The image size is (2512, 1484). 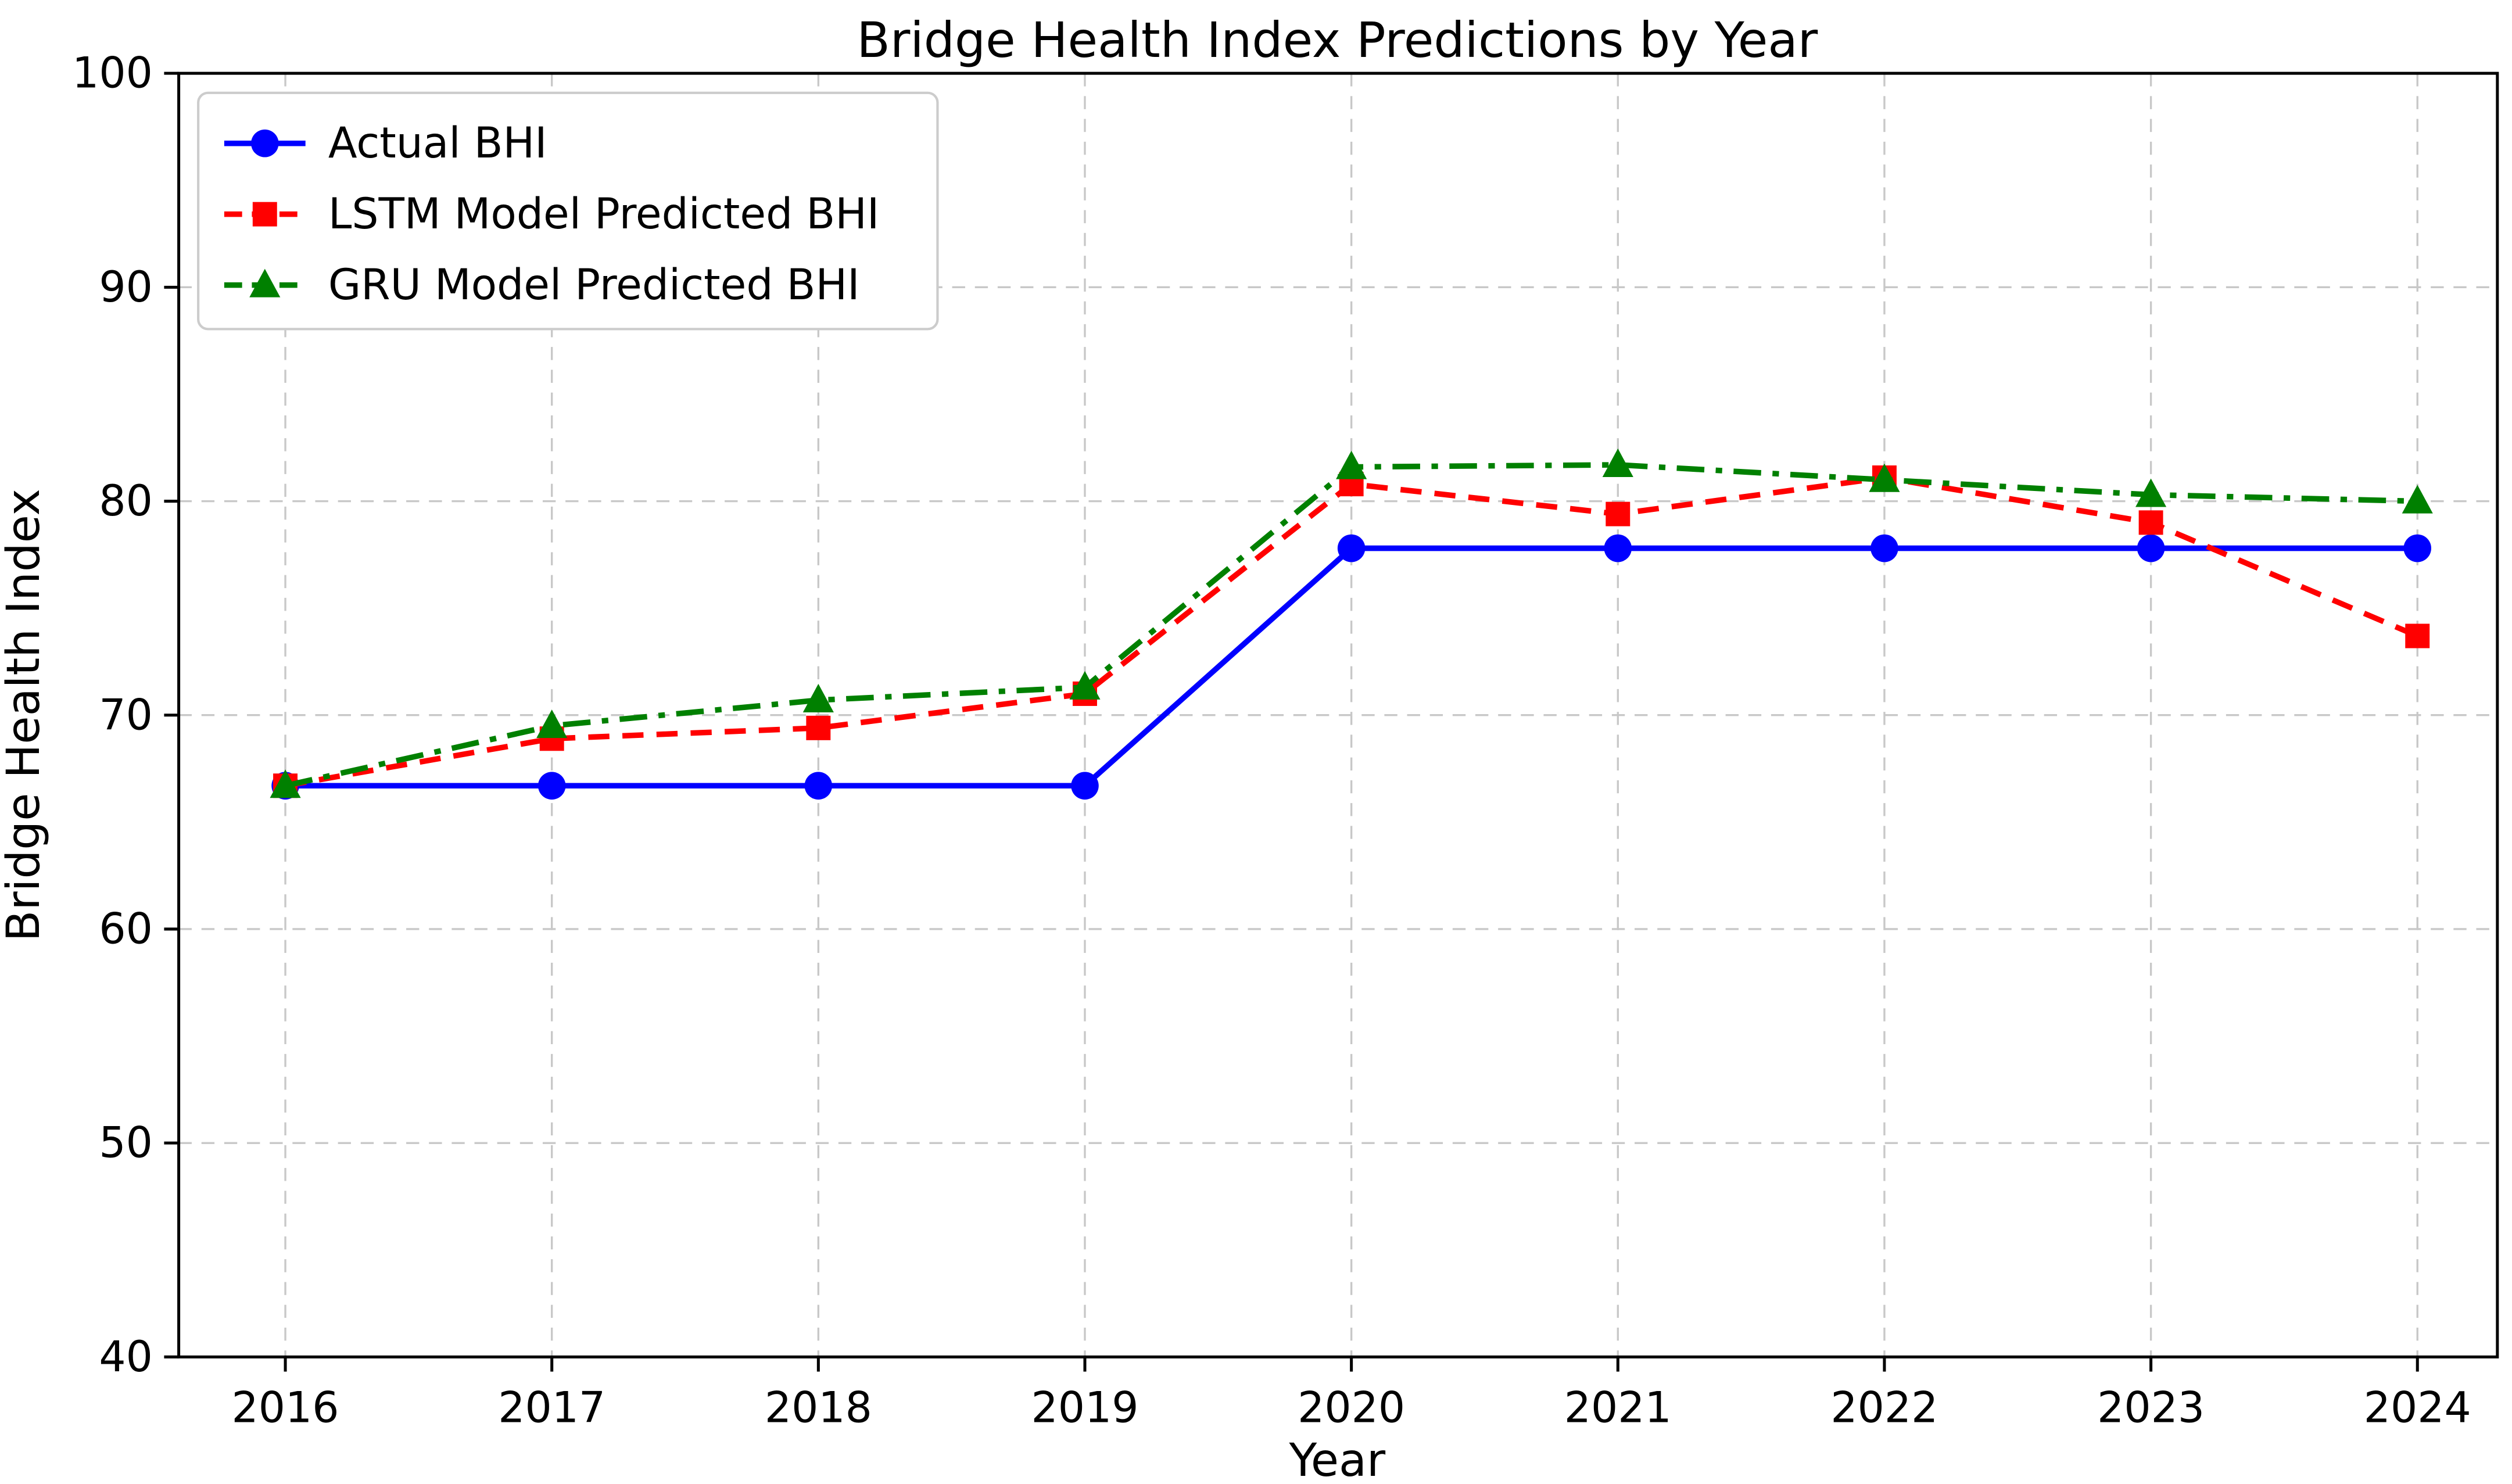 What do you see at coordinates (818, 727) in the screenshot?
I see `marker-lstm-model-predicted-bhi-2018` at bounding box center [818, 727].